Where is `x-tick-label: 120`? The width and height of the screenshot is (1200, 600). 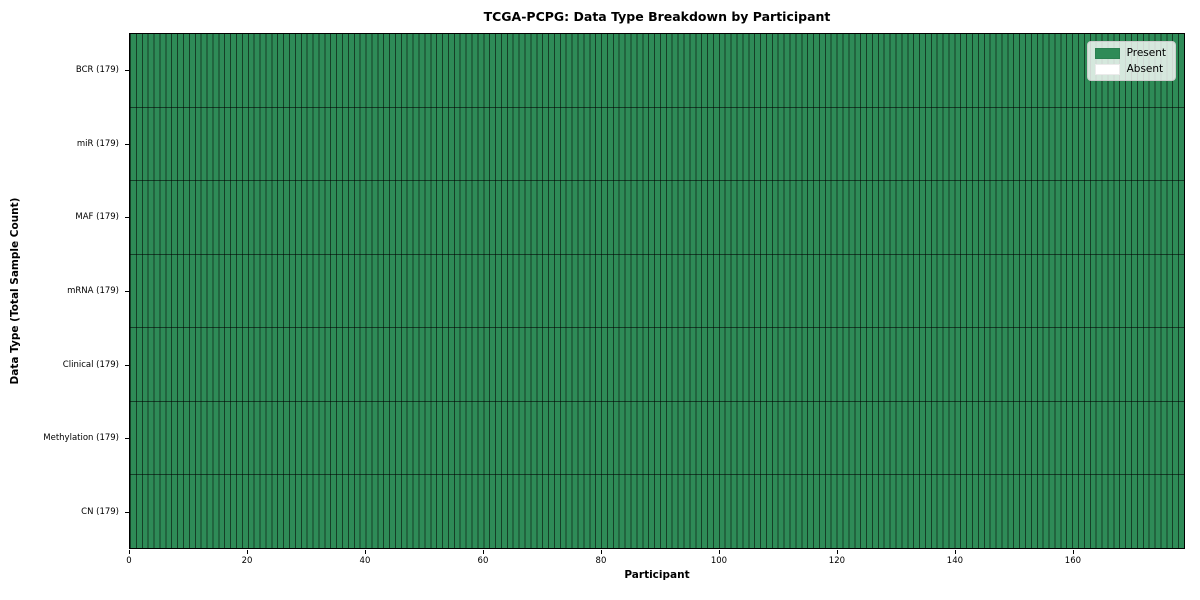 x-tick-label: 120 is located at coordinates (837, 561).